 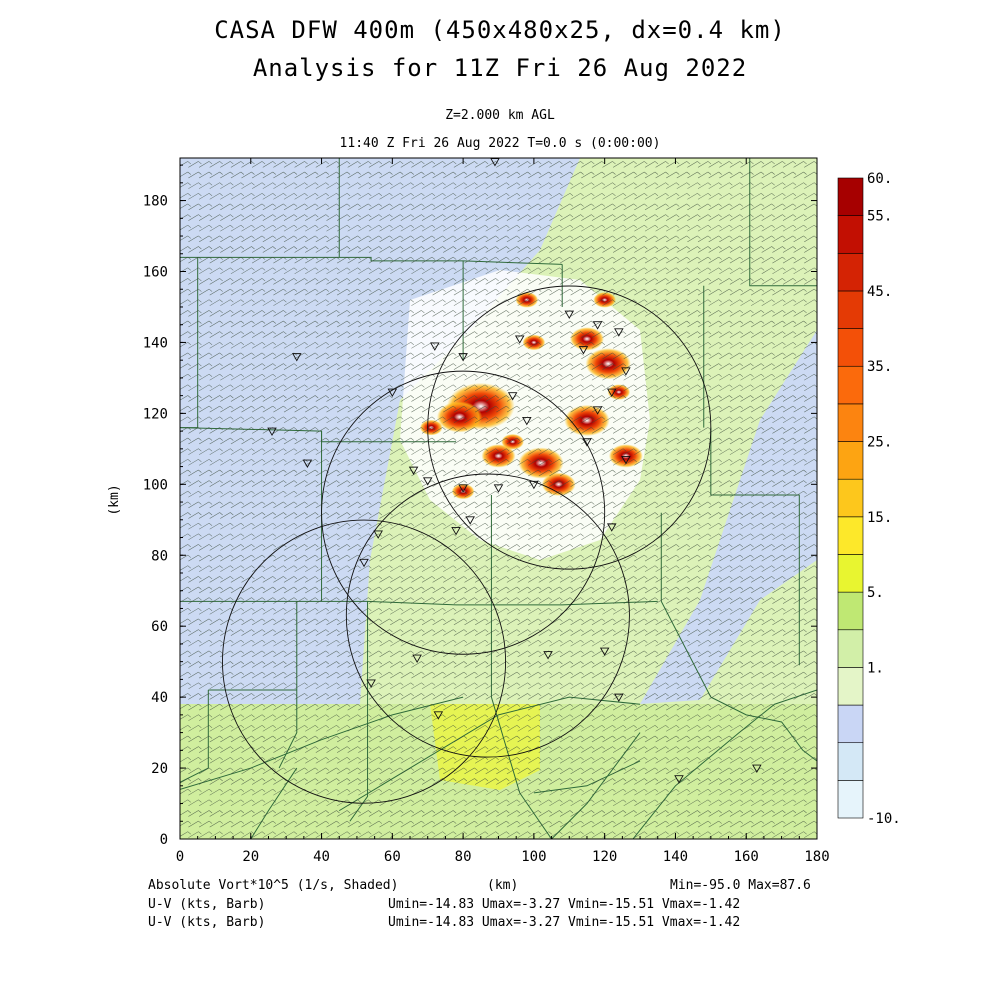 I want to click on colorbar-label: 5., so click(x=875, y=593).